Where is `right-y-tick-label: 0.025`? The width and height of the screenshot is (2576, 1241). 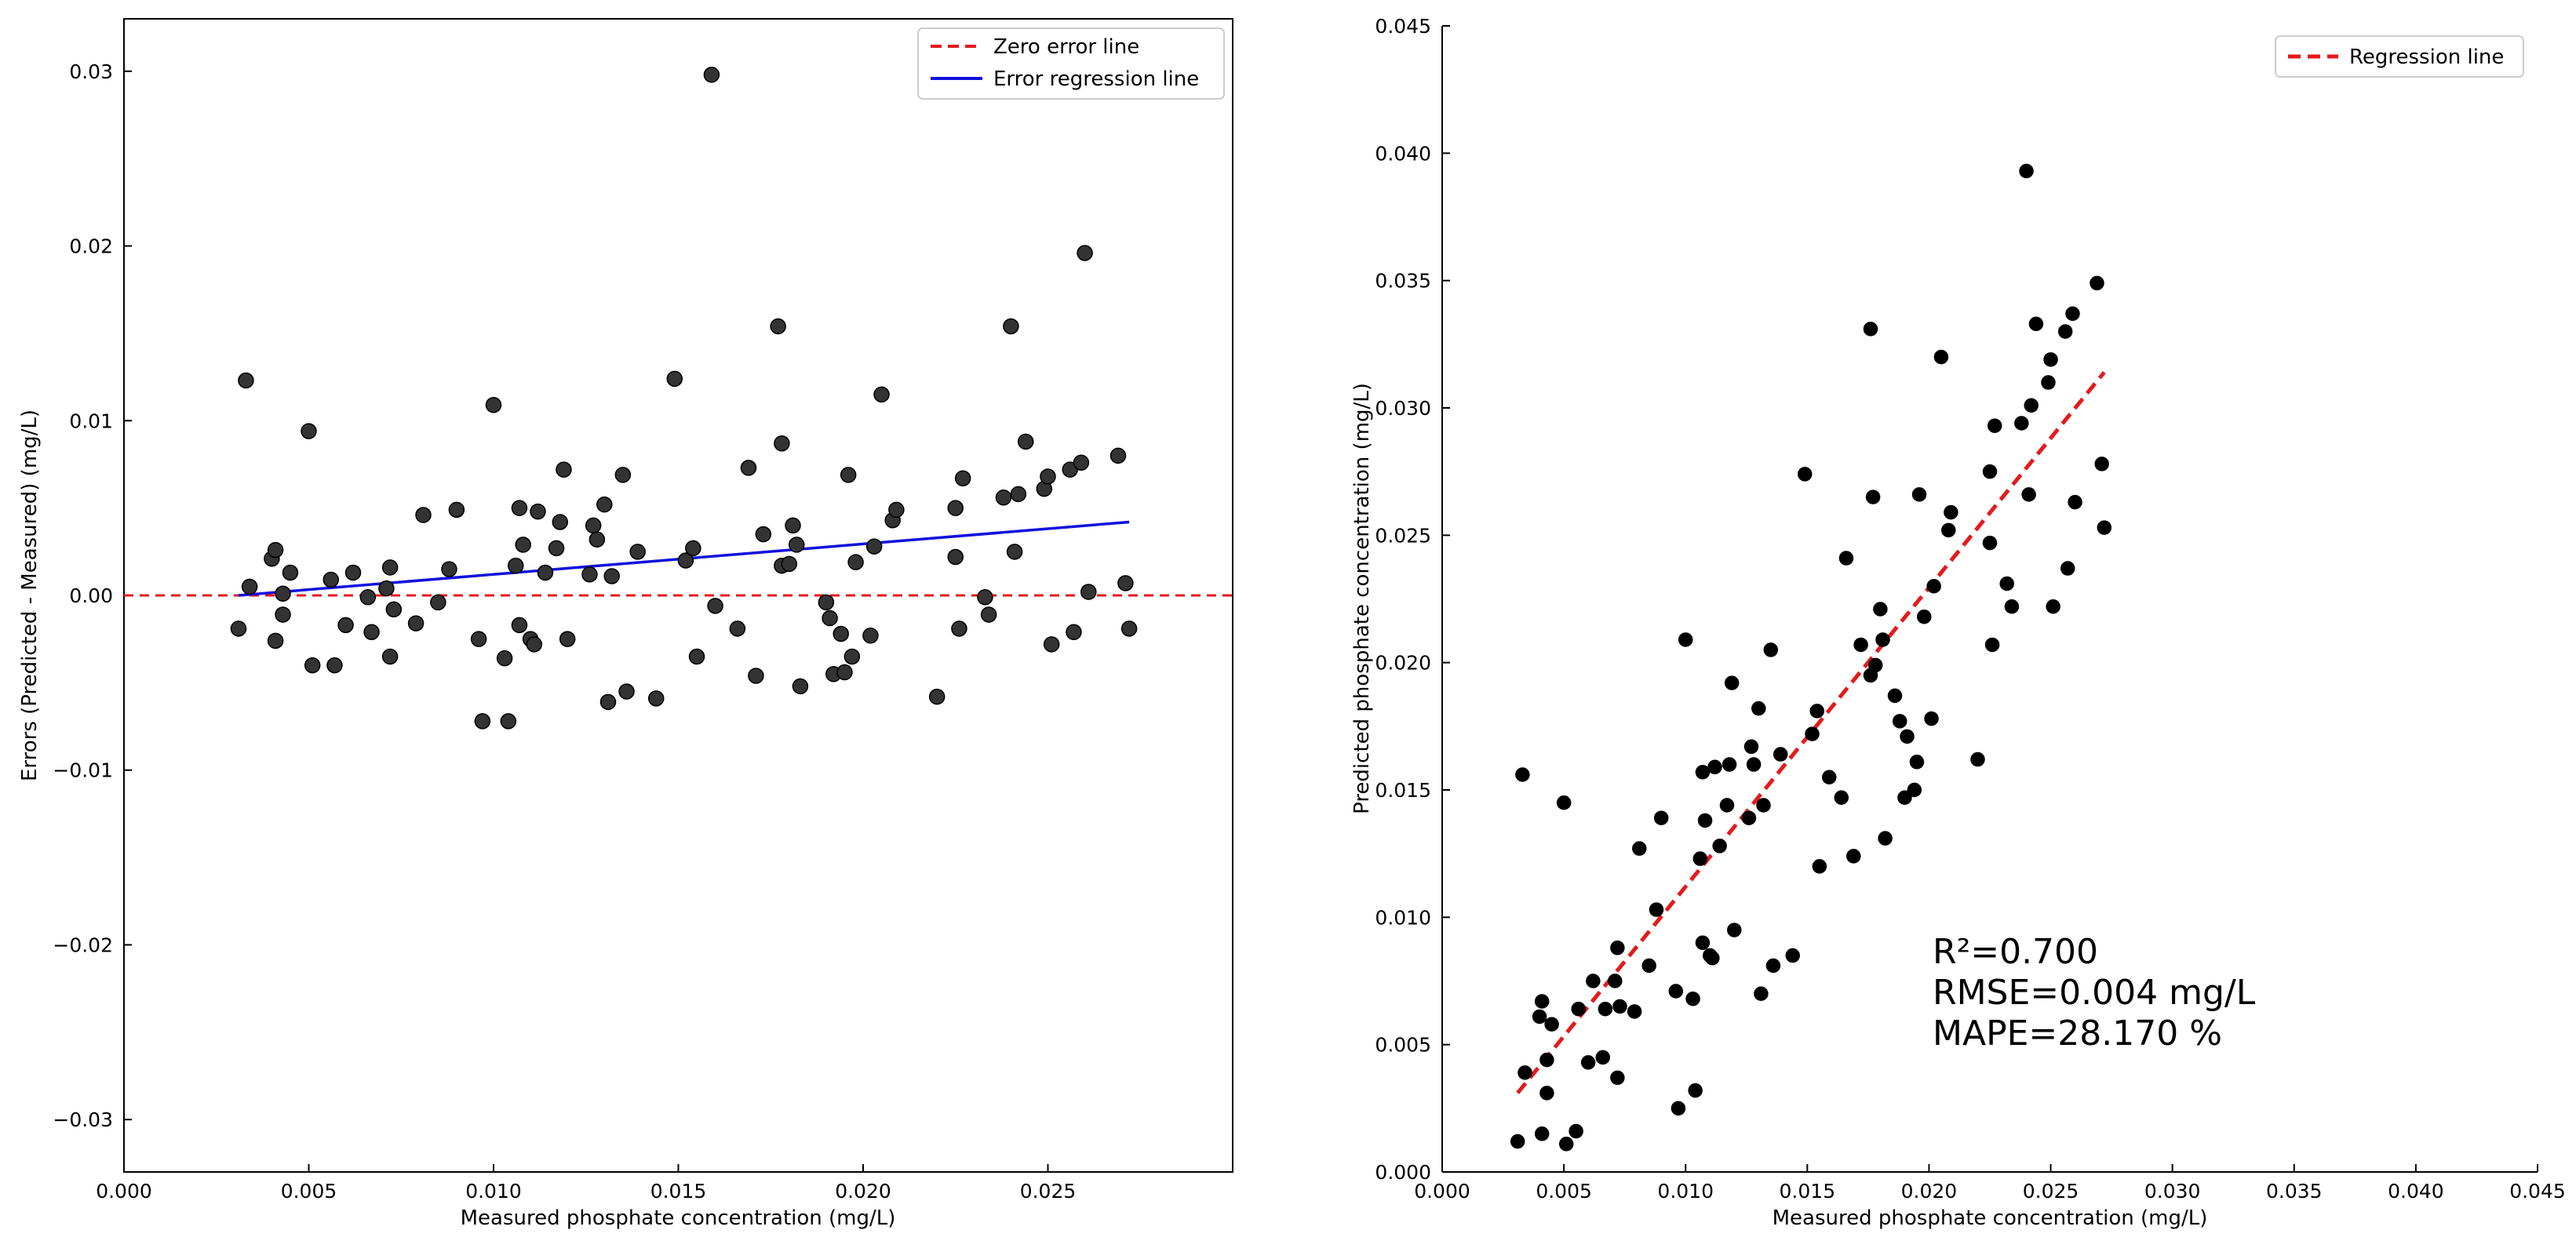 right-y-tick-label: 0.025 is located at coordinates (1403, 535).